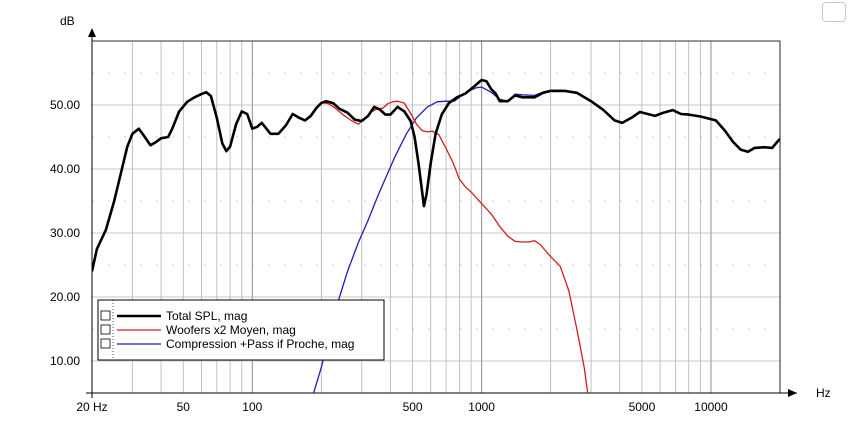 Image resolution: width=862 pixels, height=439 pixels. What do you see at coordinates (65, 297) in the screenshot?
I see `y-tick-label: 20.00` at bounding box center [65, 297].